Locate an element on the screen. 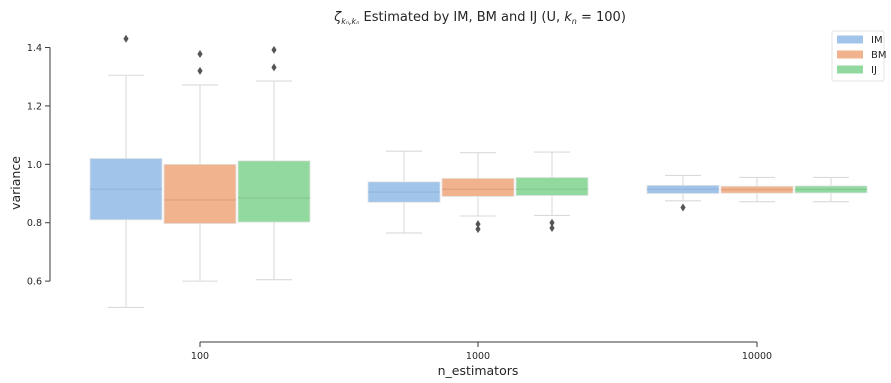 This screenshot has height=383, width=891. title-kn: k is located at coordinates (568, 17).